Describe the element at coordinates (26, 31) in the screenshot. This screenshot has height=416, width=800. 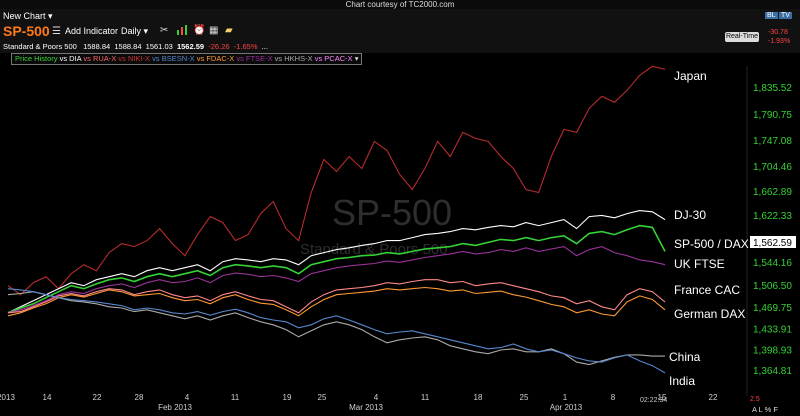
I see `symbol-label: SP-500` at that location.